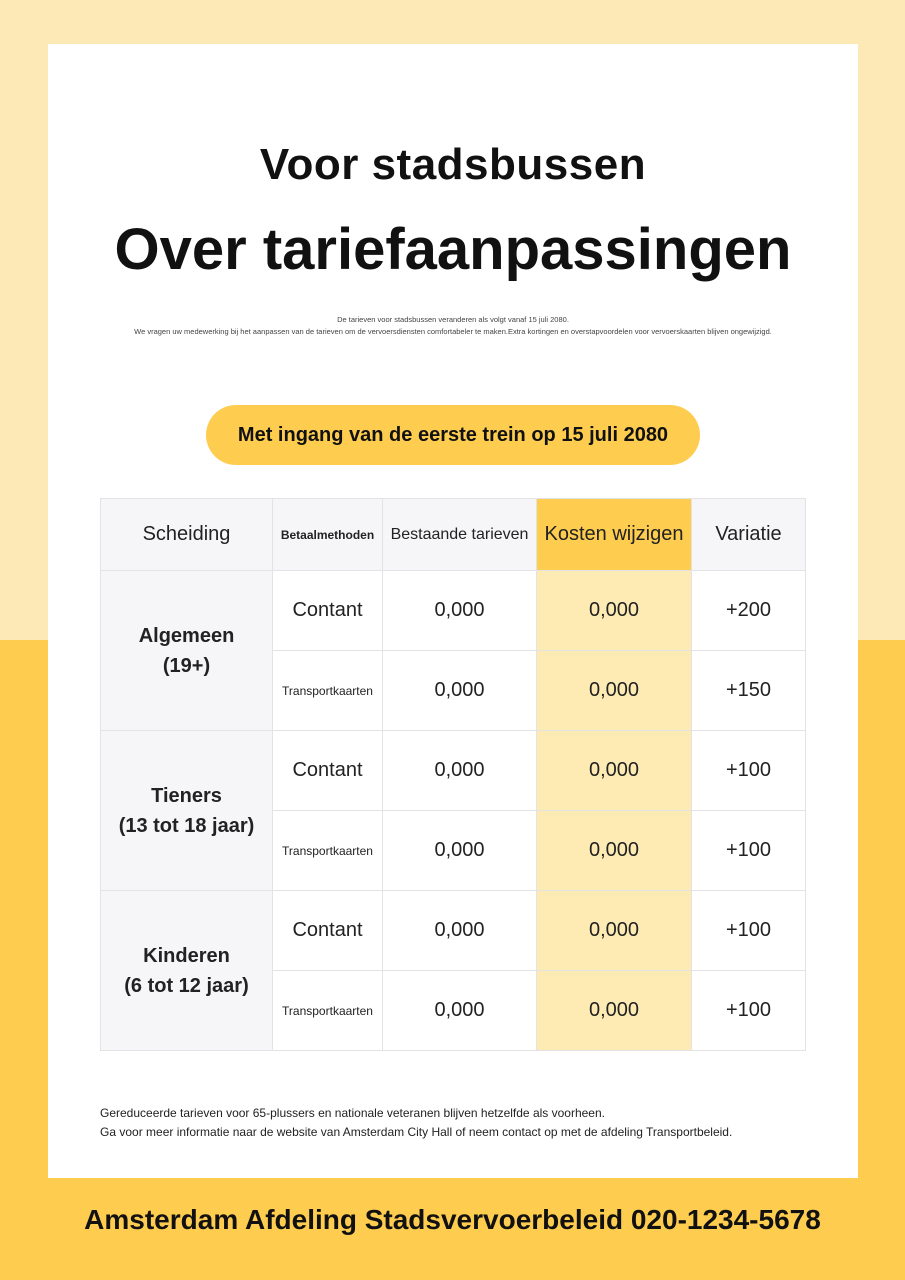 The height and width of the screenshot is (1280, 905). Describe the element at coordinates (186, 795) in the screenshot. I see `group-name: Tieners` at that location.